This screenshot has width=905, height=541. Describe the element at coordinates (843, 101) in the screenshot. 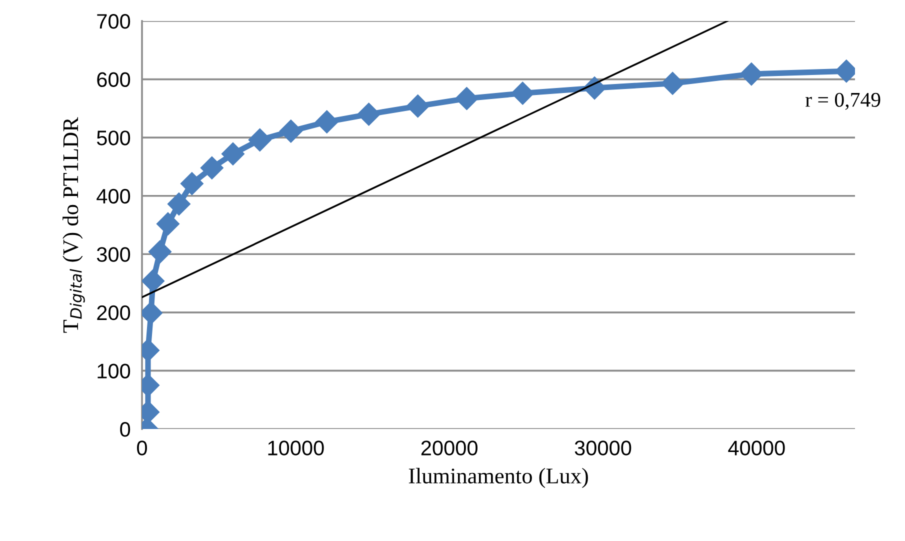

I see `annotation: r = 0,749` at that location.